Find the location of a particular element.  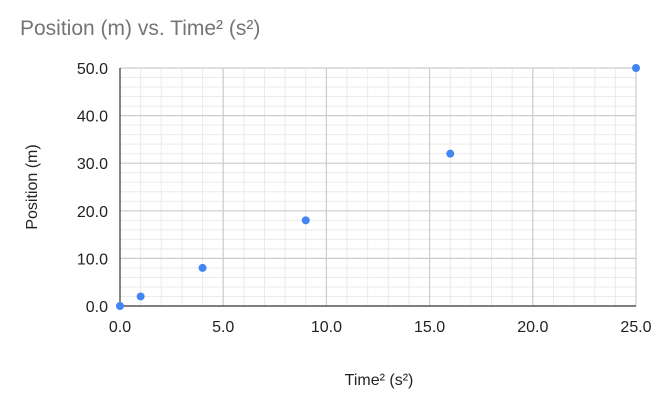

x-tick-label: 5.0 is located at coordinates (223, 327).